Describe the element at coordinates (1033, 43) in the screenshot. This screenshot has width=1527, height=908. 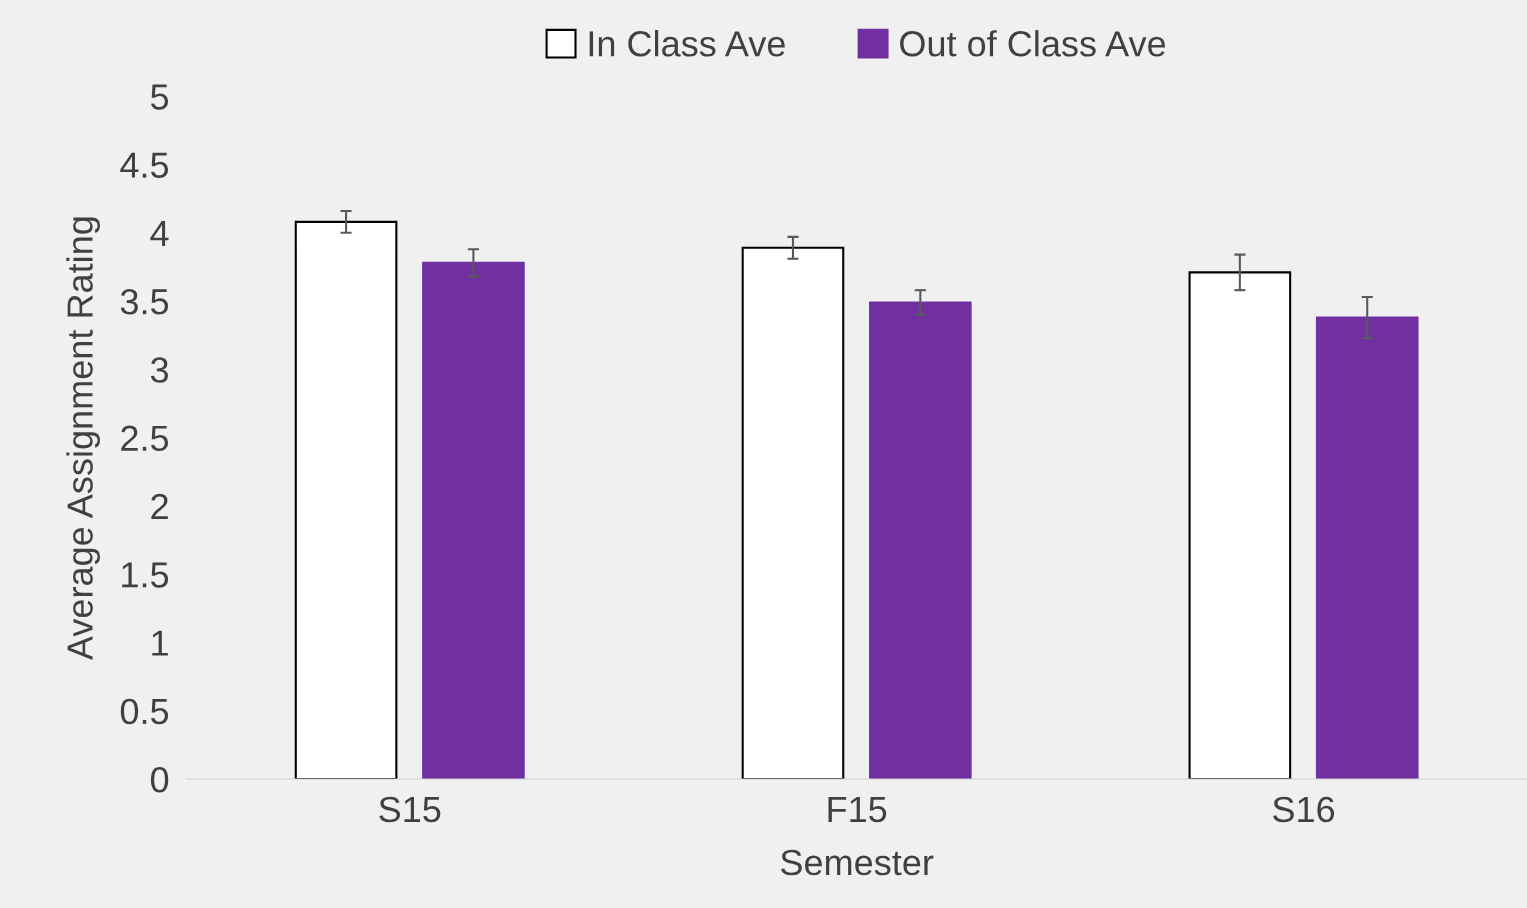
I see `legend-label: Out of Class Ave` at that location.